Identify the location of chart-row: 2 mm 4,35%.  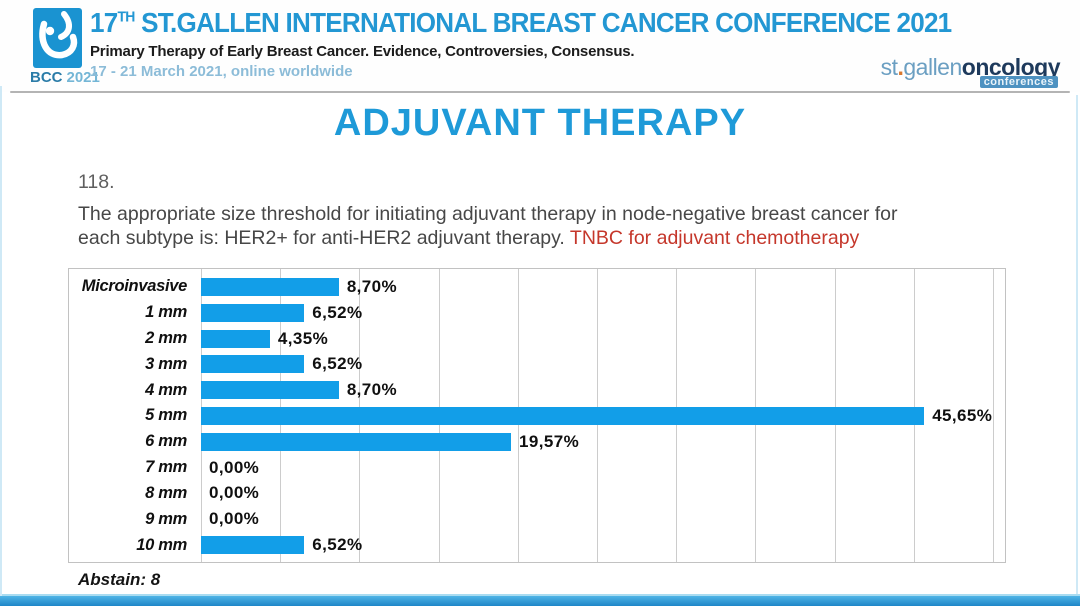
(537, 339).